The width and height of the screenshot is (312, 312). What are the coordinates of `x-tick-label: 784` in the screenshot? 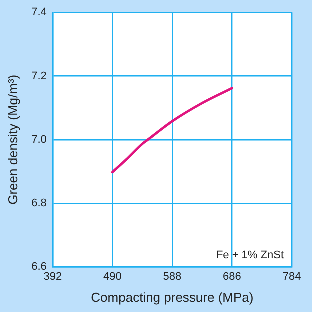 It's located at (292, 276).